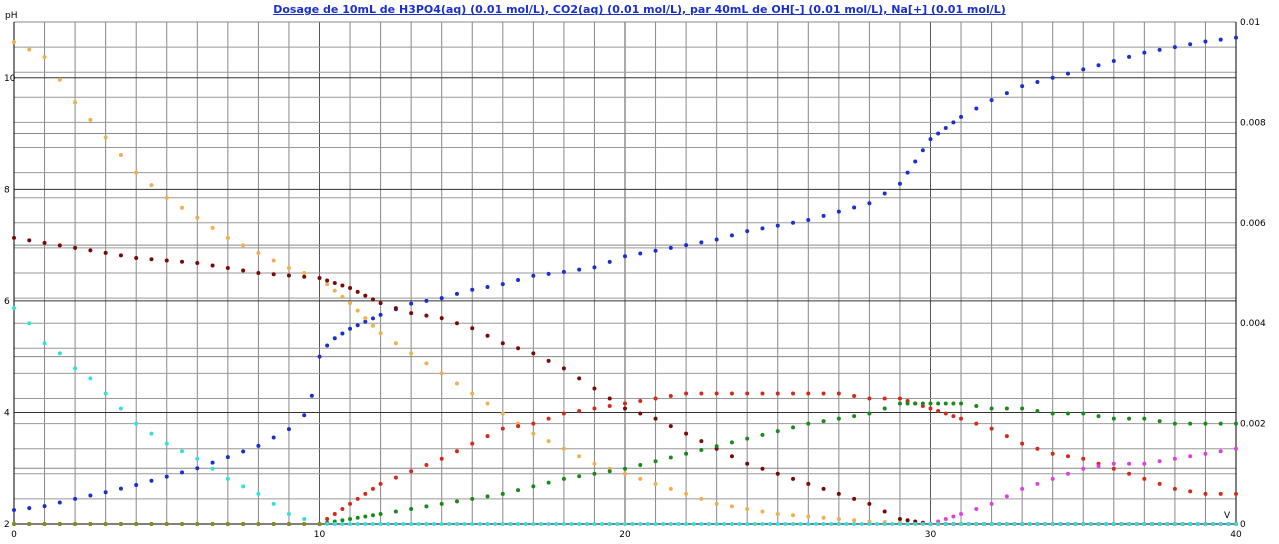 The image size is (1279, 544). What do you see at coordinates (11, 16) in the screenshot?
I see `y-axis-label: pH` at bounding box center [11, 16].